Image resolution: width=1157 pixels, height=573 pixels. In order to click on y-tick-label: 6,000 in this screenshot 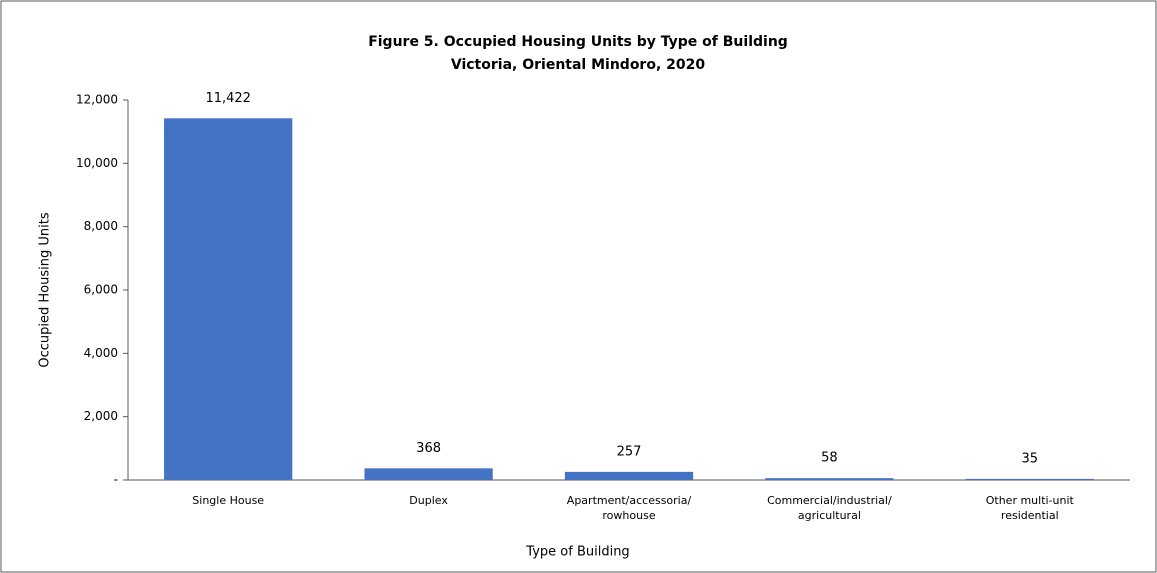, I will do `click(101, 290)`.